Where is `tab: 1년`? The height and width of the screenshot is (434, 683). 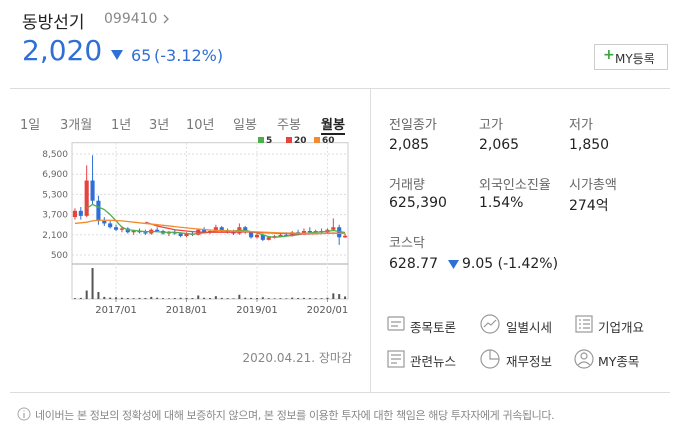
tab: 1년 is located at coordinates (121, 125).